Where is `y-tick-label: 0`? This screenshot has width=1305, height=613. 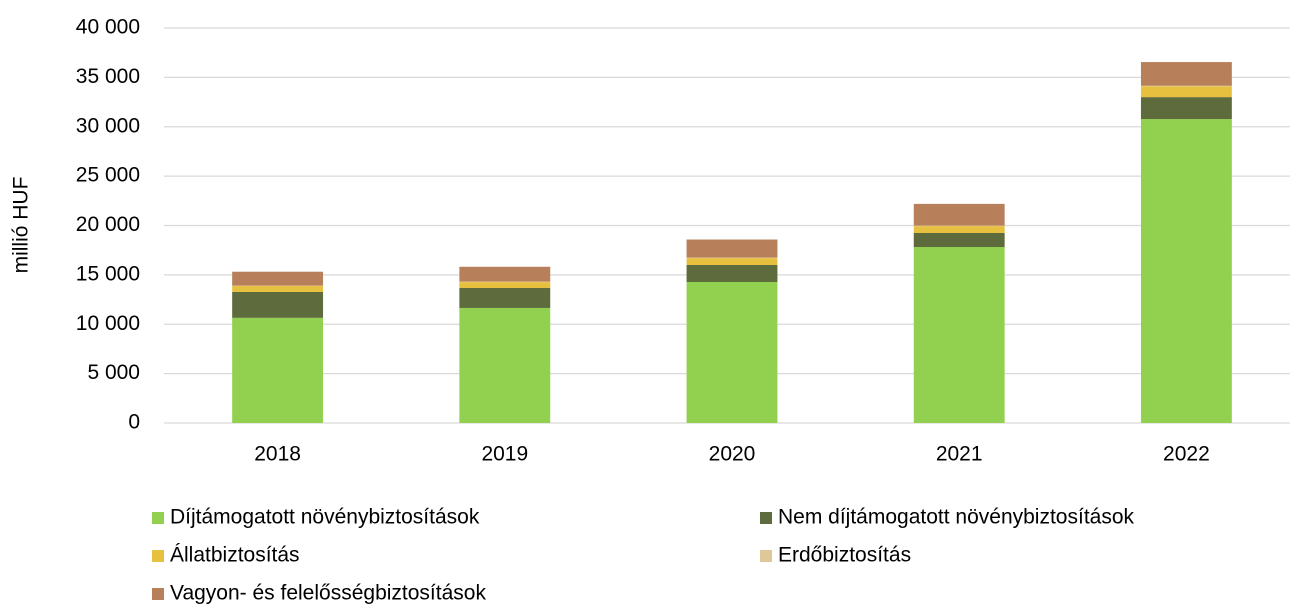
y-tick-label: 0 is located at coordinates (134, 422).